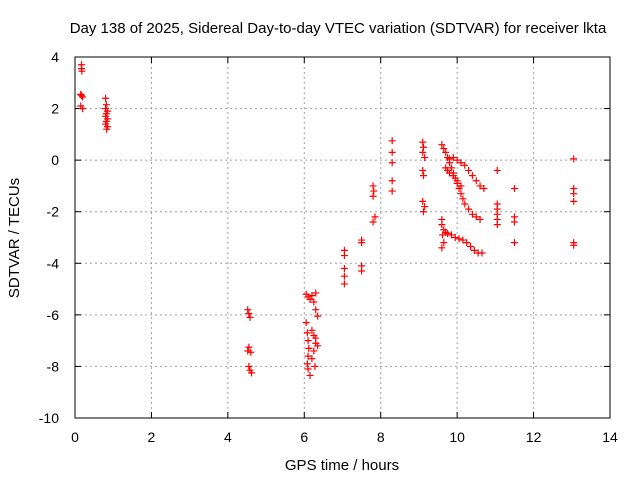 The image size is (640, 480). I want to click on y-tick-label: -6, so click(53, 315).